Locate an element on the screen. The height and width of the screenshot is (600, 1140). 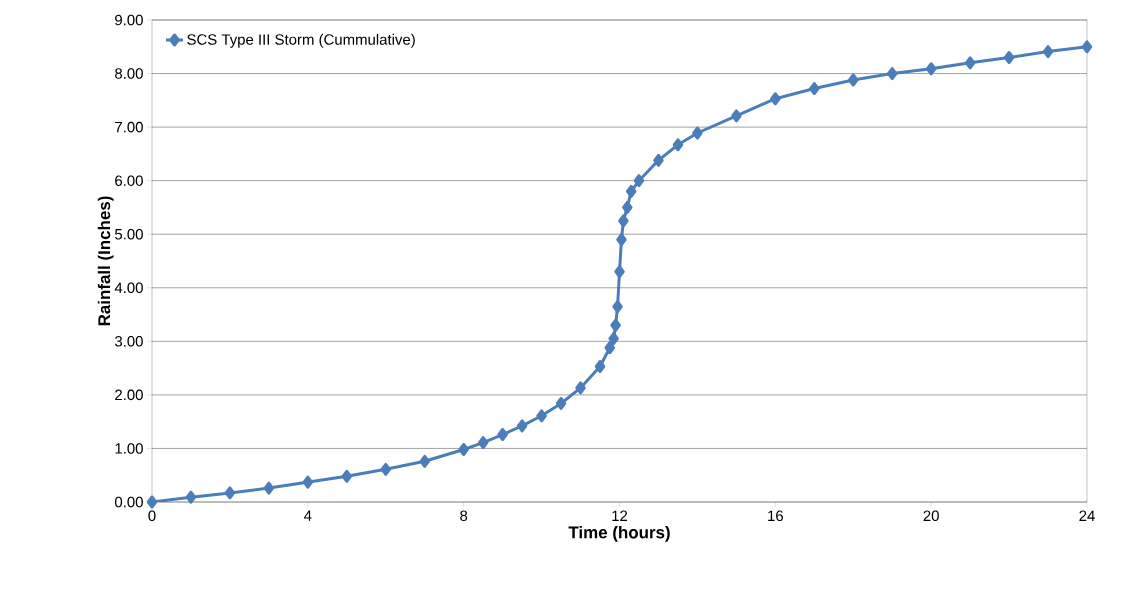
x-tick-label: 8 is located at coordinates (464, 516).